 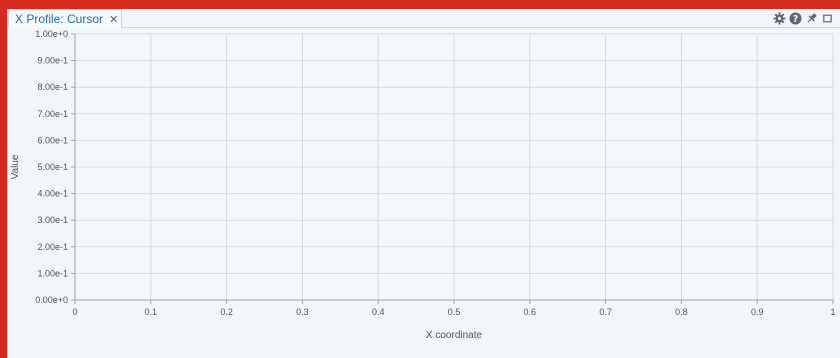 What do you see at coordinates (51, 34) in the screenshot?
I see `y-tick-label: 1.00e+0` at bounding box center [51, 34].